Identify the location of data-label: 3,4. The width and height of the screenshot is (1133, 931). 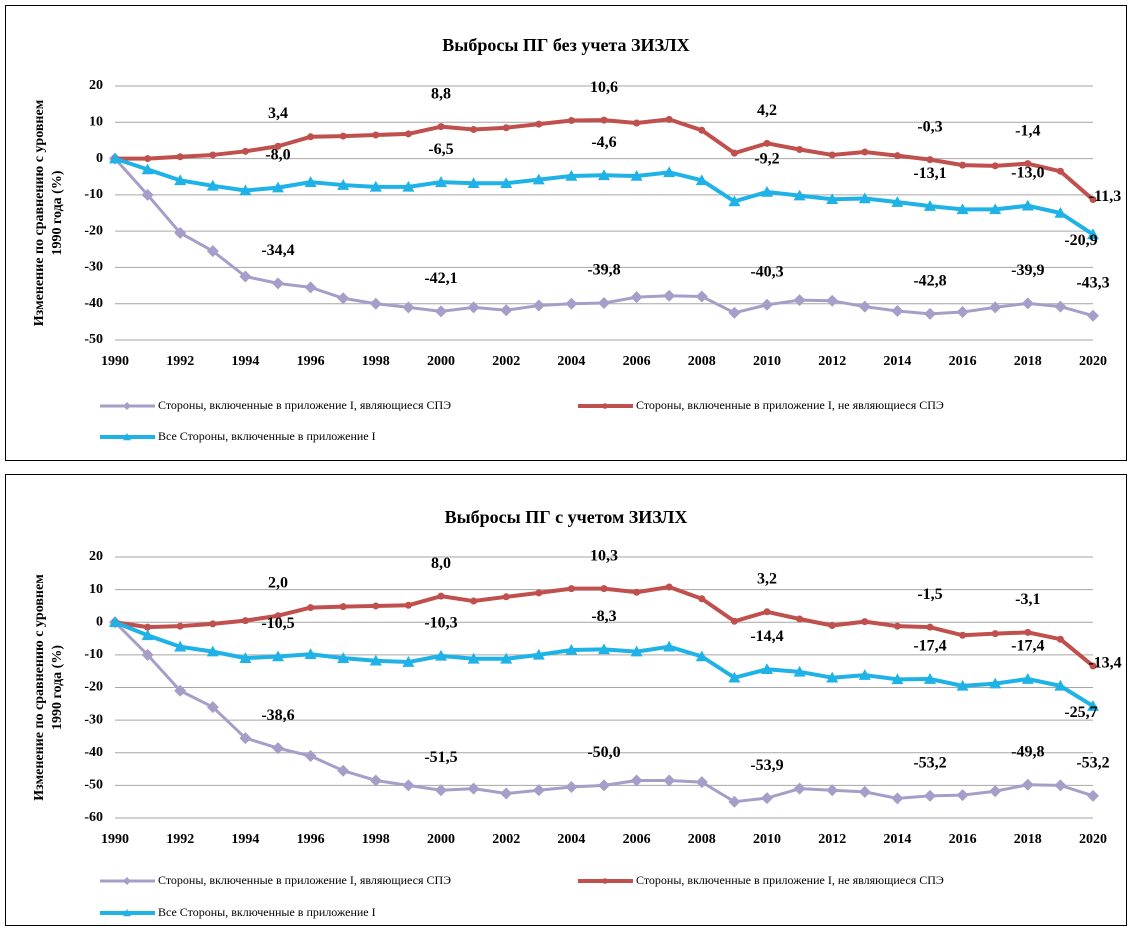
(278, 113).